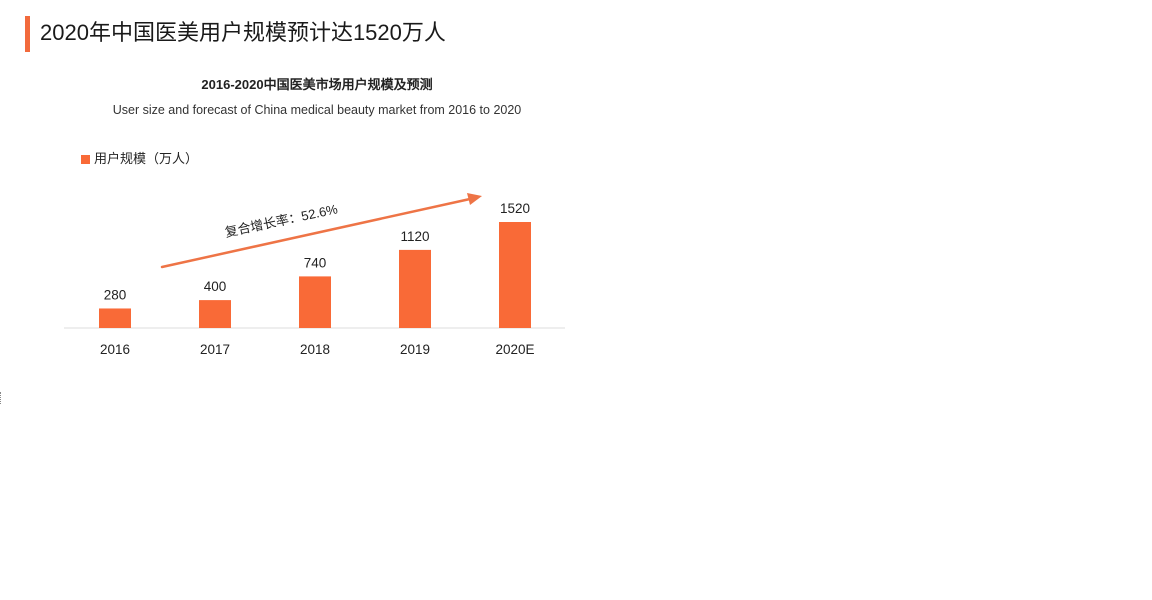  What do you see at coordinates (282, 220) in the screenshot?
I see `growth-rate-annotation: 复合增长率：52.6%` at bounding box center [282, 220].